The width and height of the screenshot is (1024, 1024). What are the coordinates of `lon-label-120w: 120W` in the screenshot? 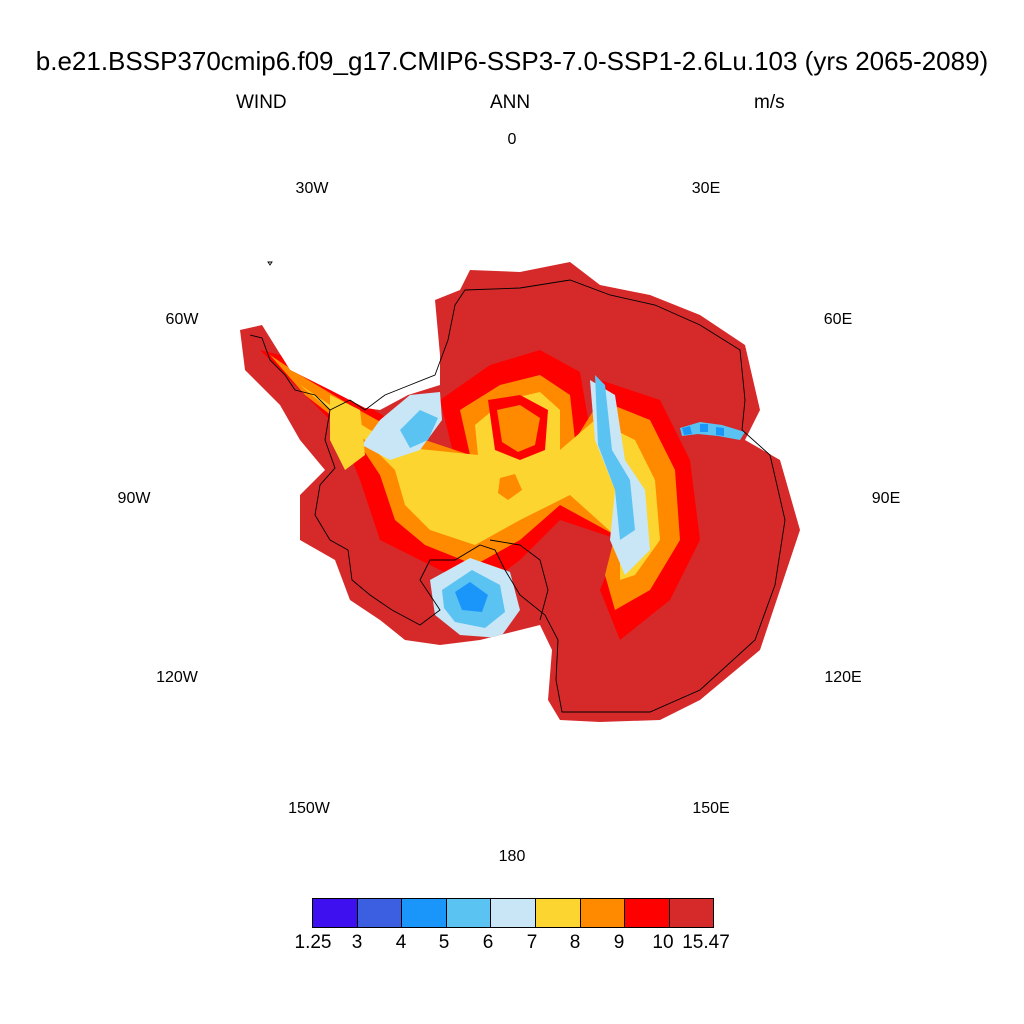 It's located at (177, 677).